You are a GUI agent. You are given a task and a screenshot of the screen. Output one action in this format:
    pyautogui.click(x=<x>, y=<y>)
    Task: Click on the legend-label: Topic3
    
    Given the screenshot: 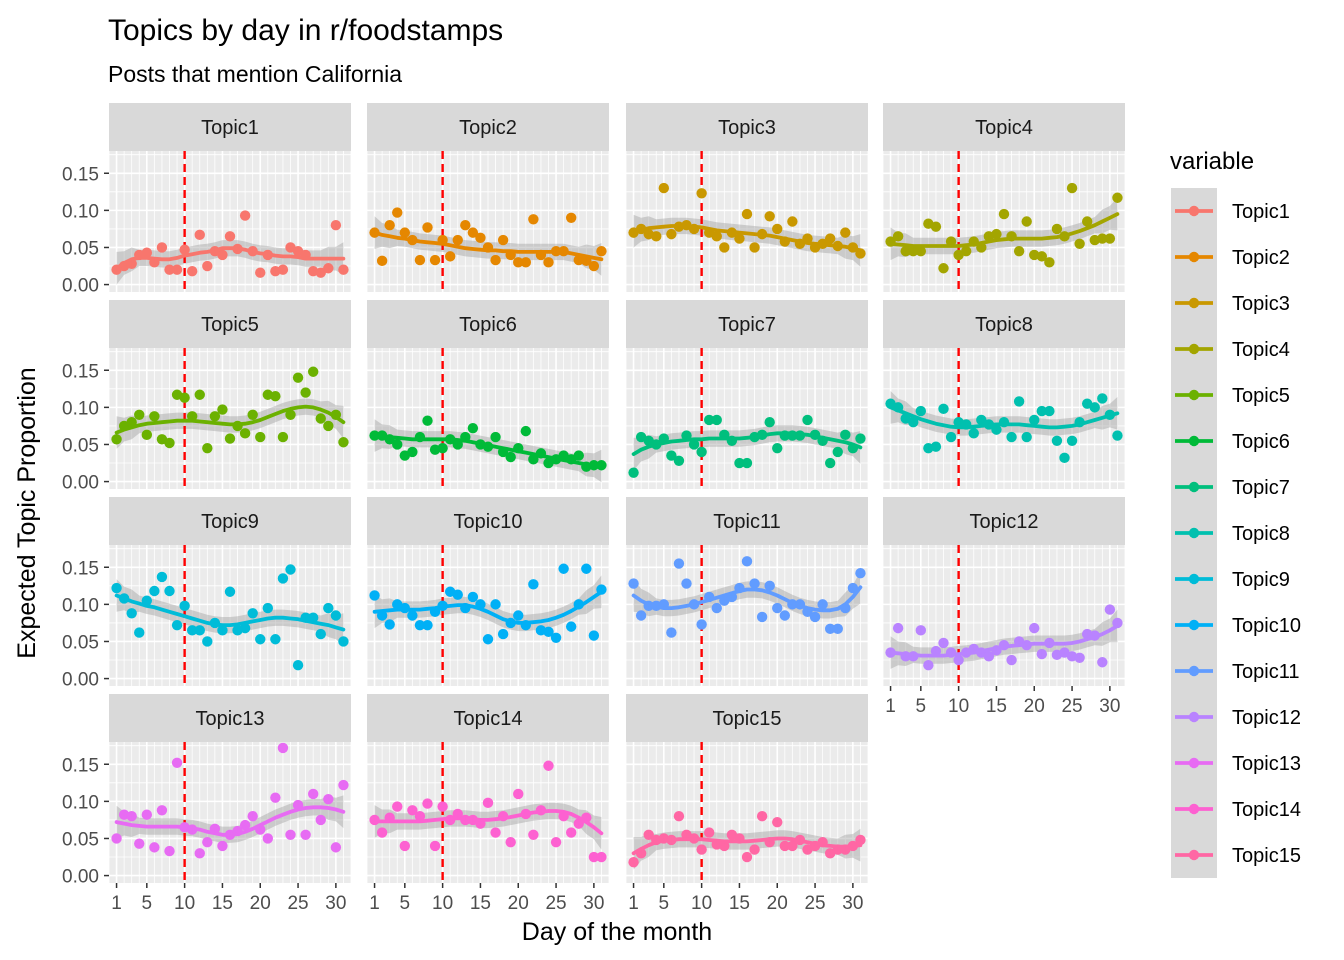 What is the action you would take?
    pyautogui.click(x=1261, y=304)
    